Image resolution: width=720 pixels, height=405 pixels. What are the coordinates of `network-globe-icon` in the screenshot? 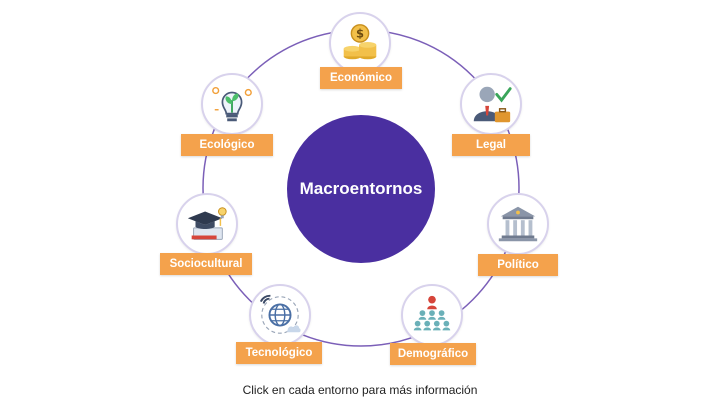 It's located at (280, 314).